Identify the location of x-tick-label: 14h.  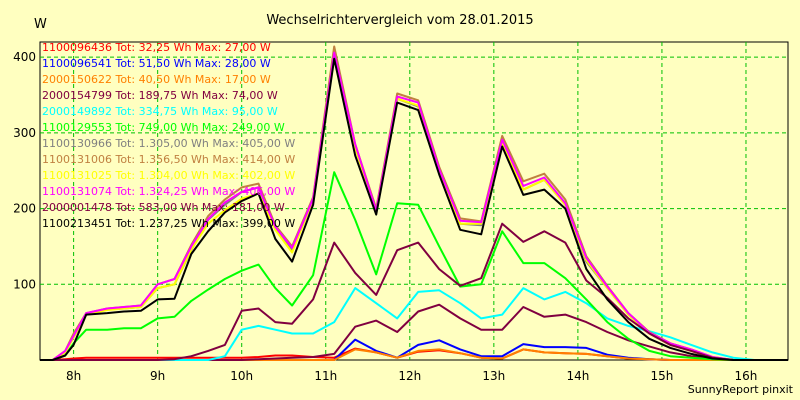
(577, 376).